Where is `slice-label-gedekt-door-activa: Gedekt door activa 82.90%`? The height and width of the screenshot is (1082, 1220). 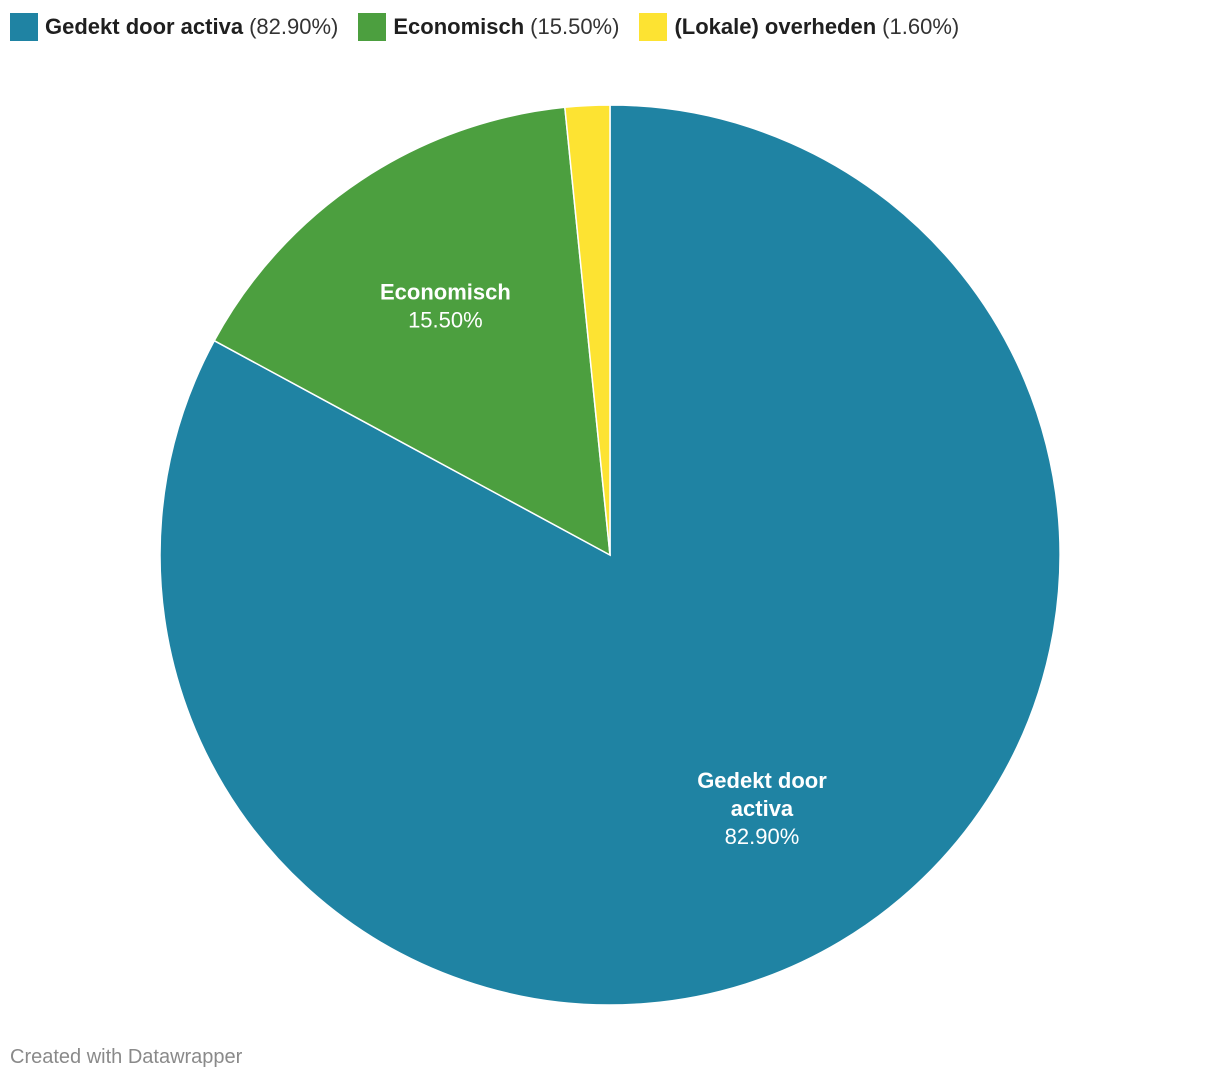 slice-label-gedekt-door-activa: Gedekt door activa 82.90% is located at coordinates (762, 808).